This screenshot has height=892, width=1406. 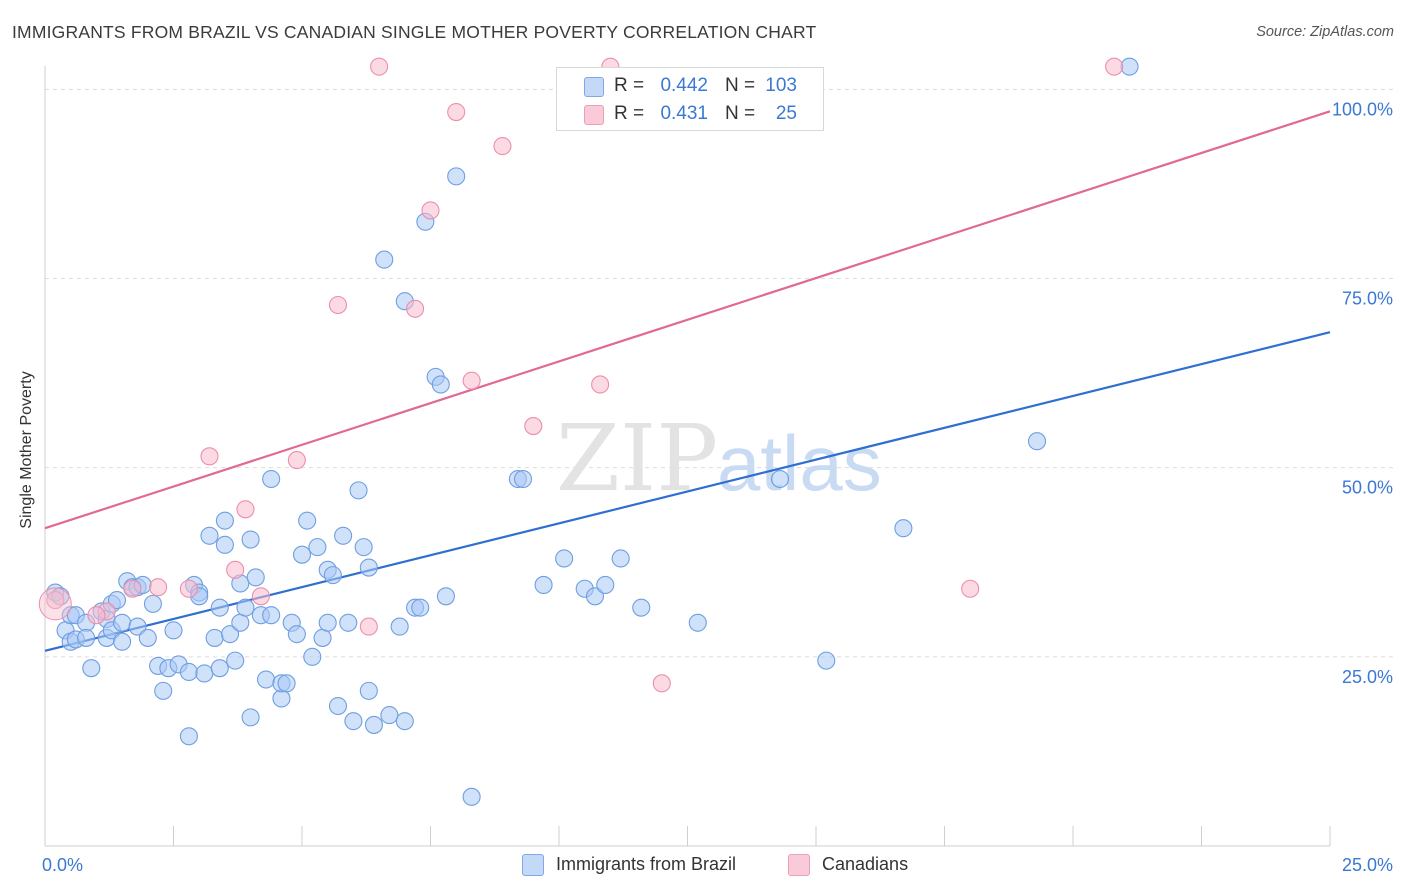 What do you see at coordinates (1367, 488) in the screenshot?
I see `y-tick-label: 50.0%` at bounding box center [1367, 488].